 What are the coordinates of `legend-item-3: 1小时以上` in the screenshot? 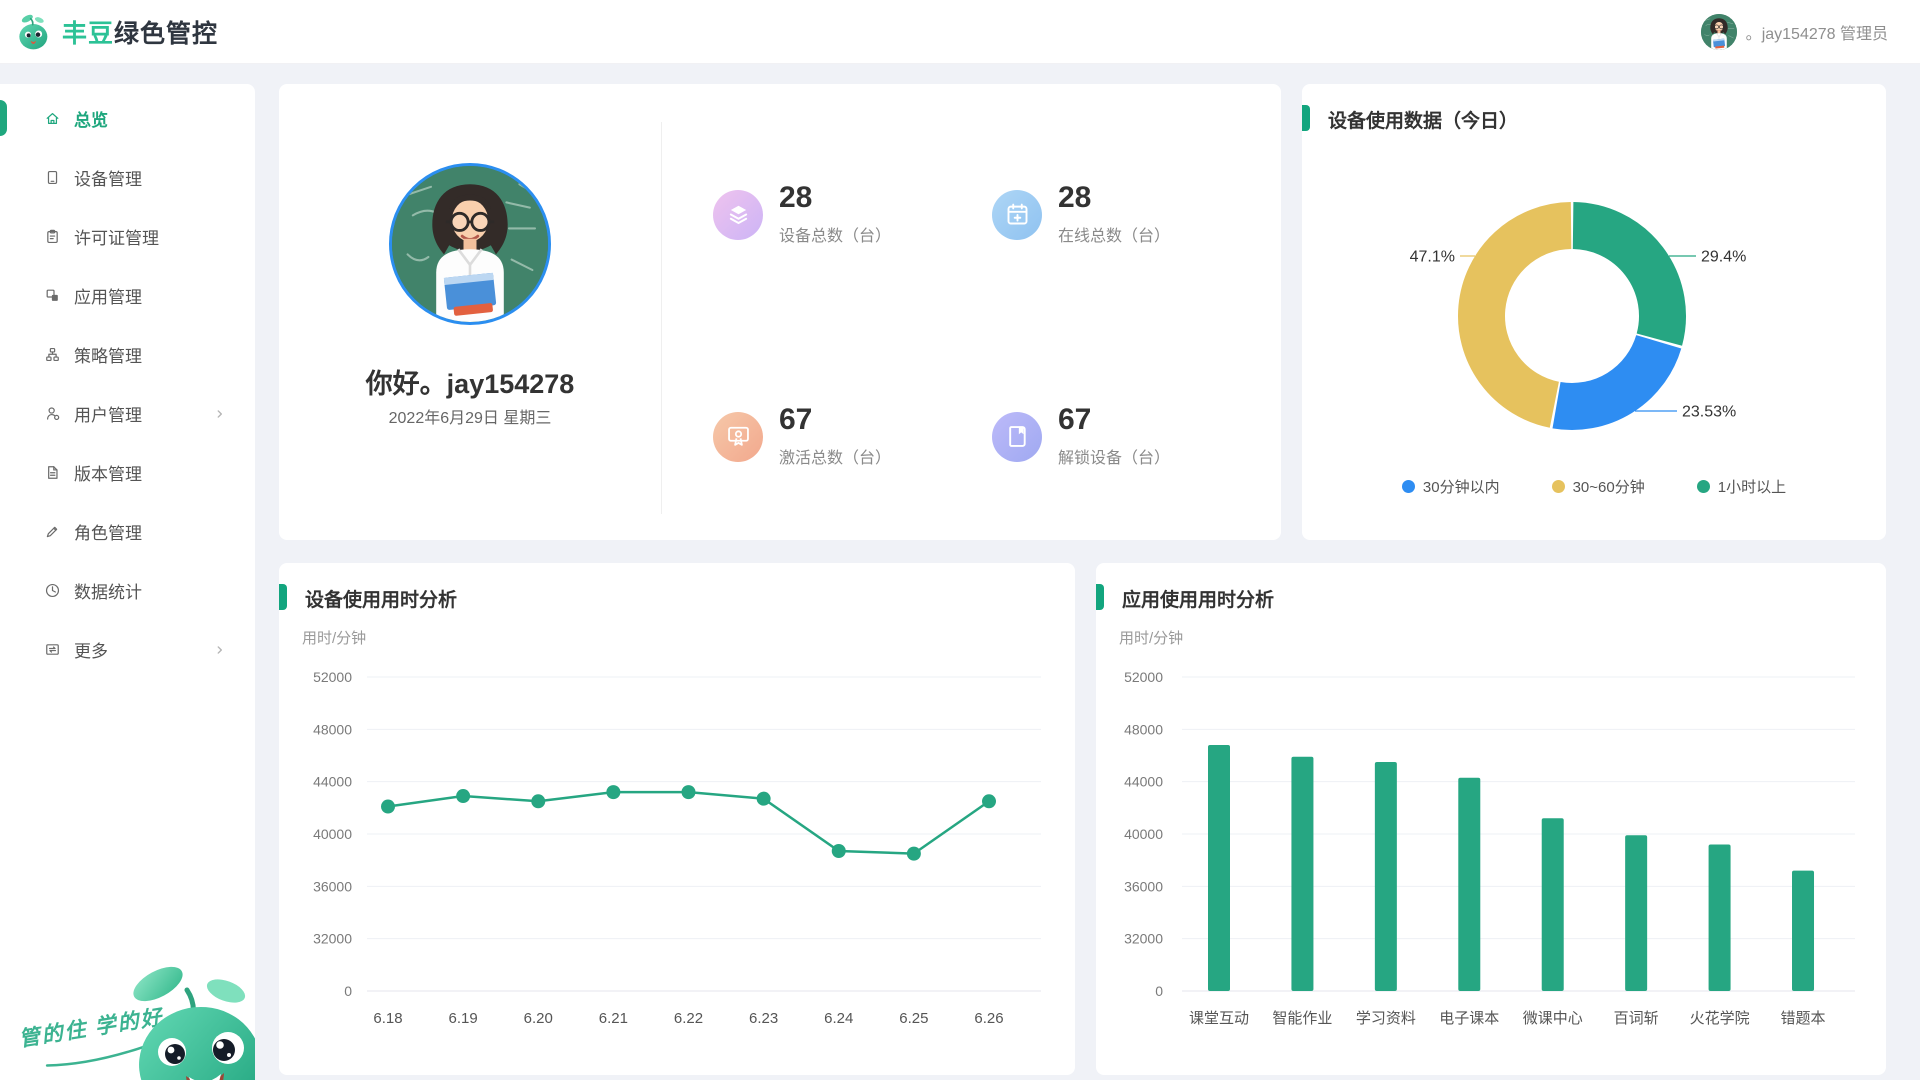 It's located at (1741, 486).